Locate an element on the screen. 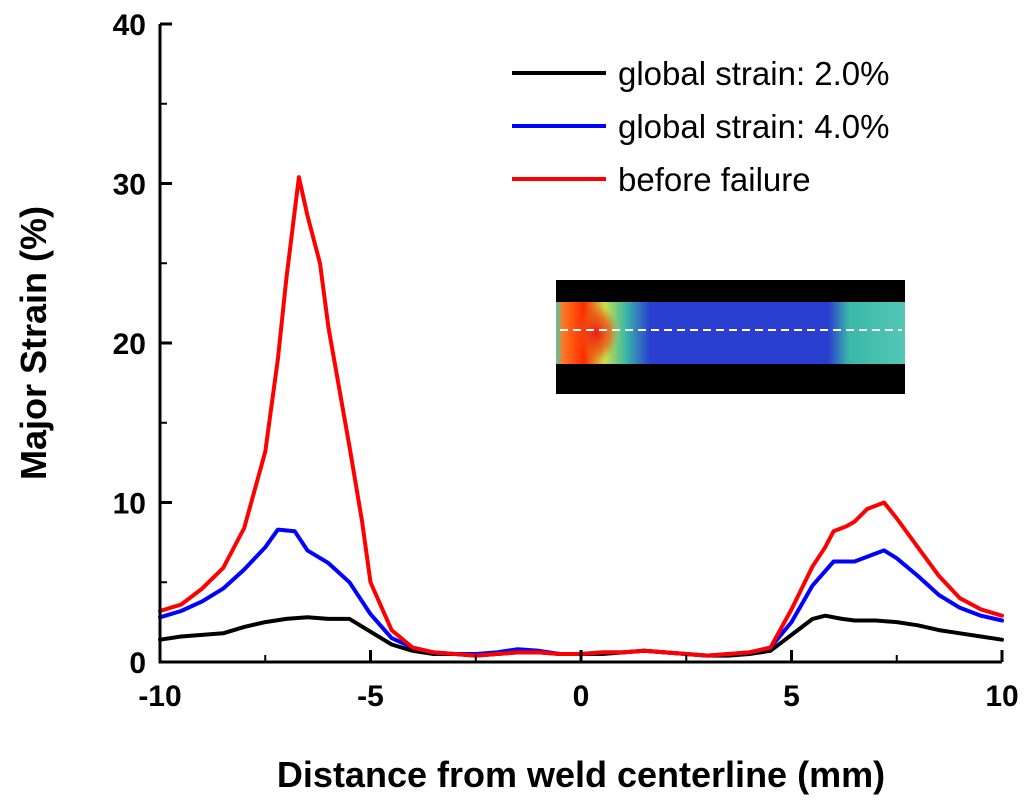  y-tick-label: 30 is located at coordinates (129, 185).